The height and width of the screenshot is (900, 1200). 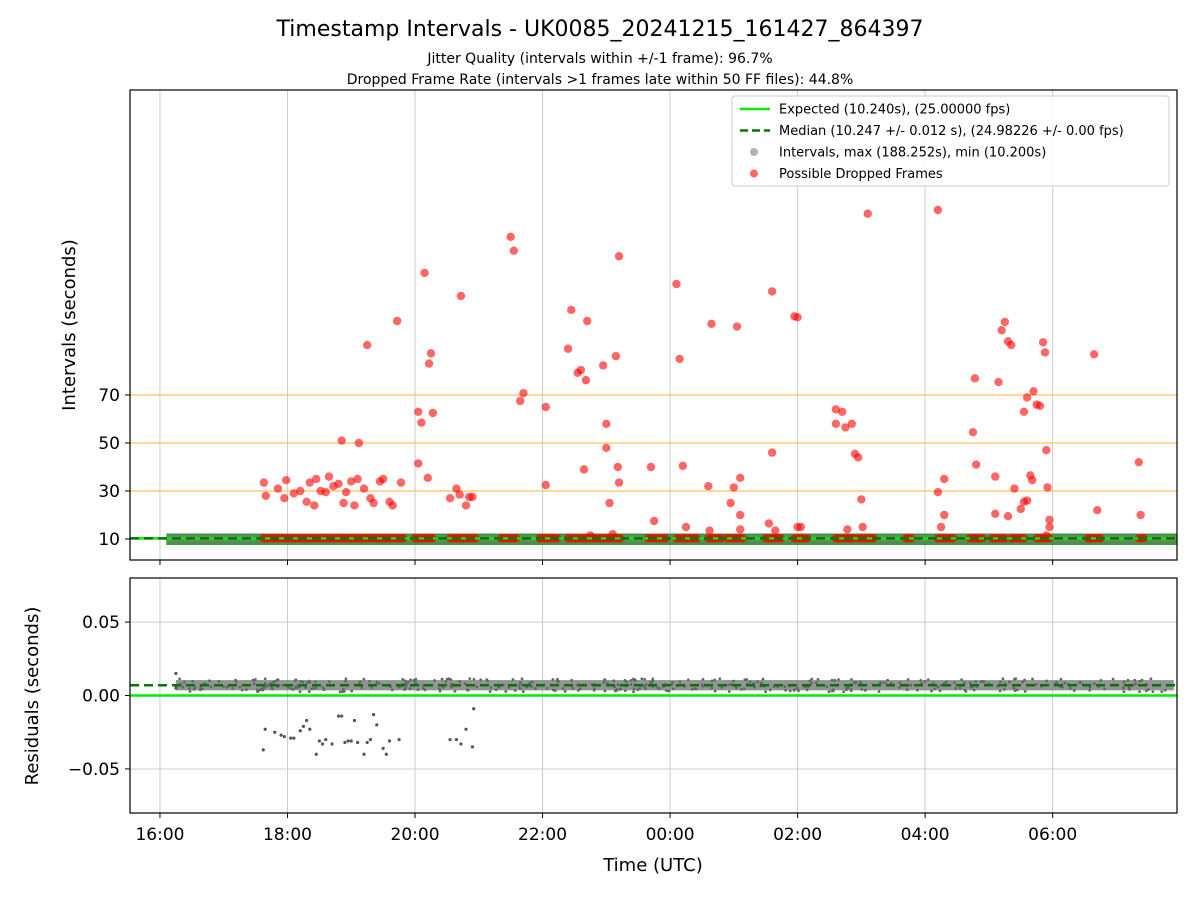 I want to click on residual-expected-median-lines, so click(x=653, y=690).